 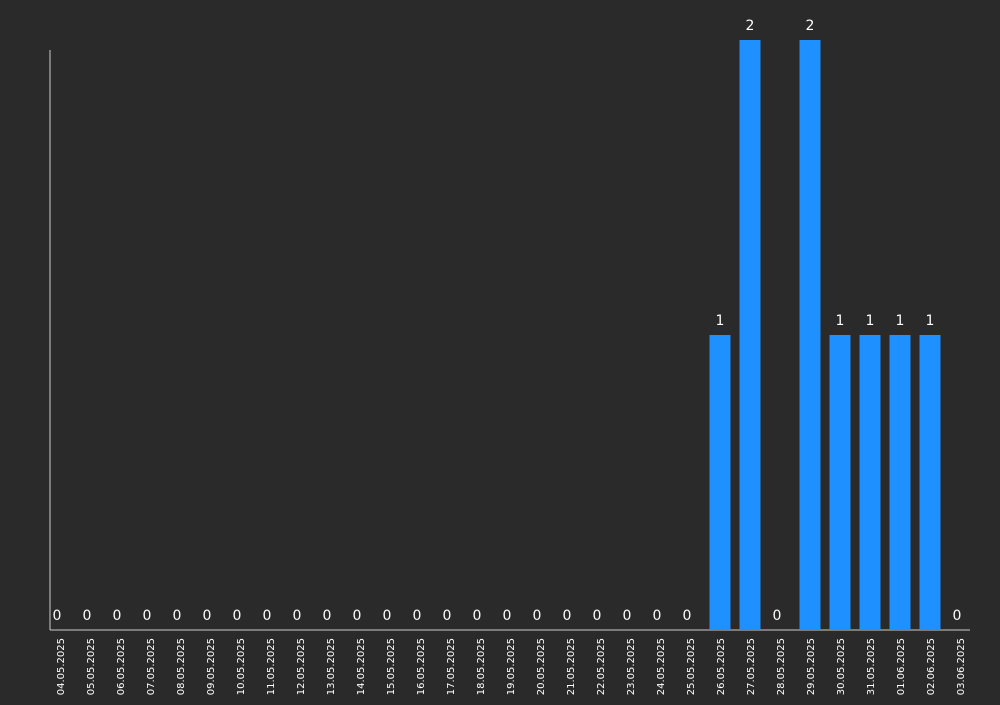 What do you see at coordinates (357, 616) in the screenshot?
I see `value-label-14.05.2025: 0` at bounding box center [357, 616].